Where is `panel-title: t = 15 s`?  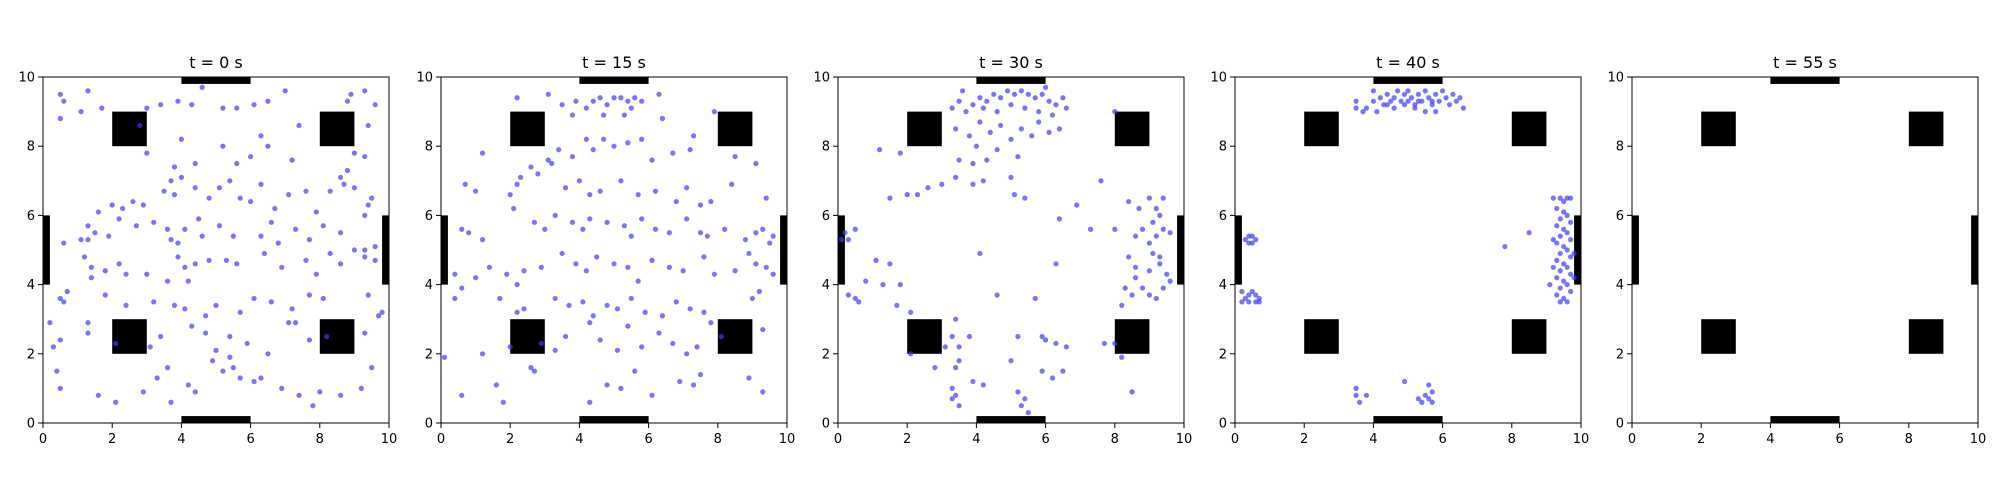
panel-title: t = 15 s is located at coordinates (614, 62).